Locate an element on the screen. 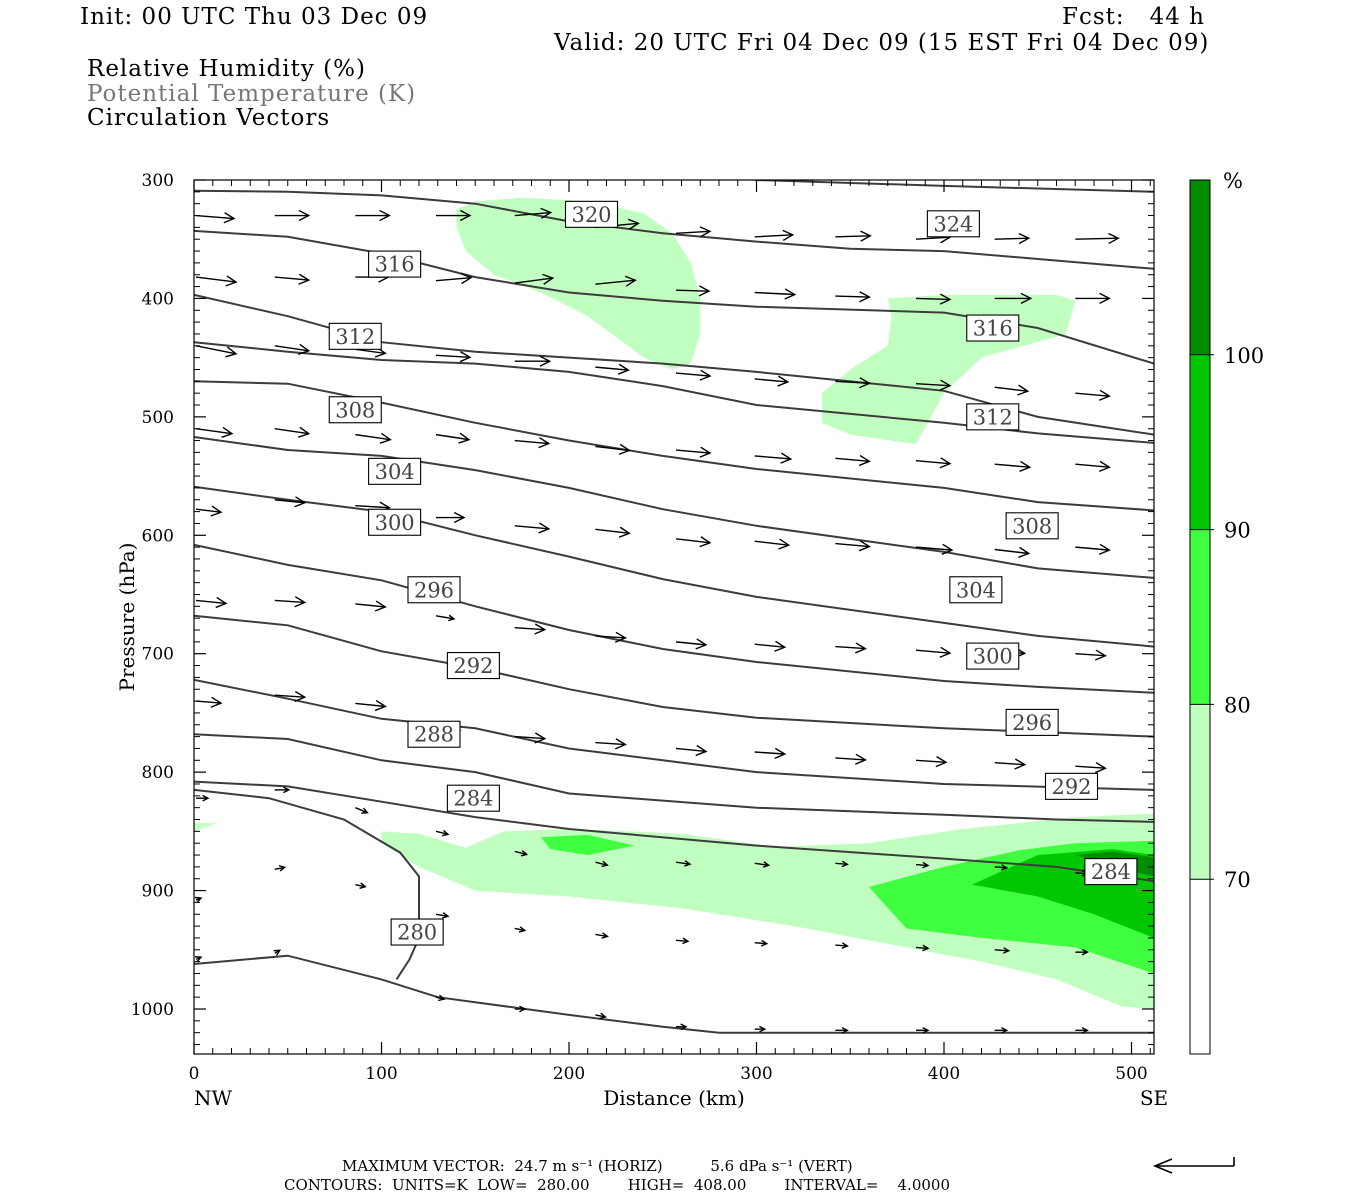 The image size is (1350, 1200). contour-label: 288 is located at coordinates (434, 735).